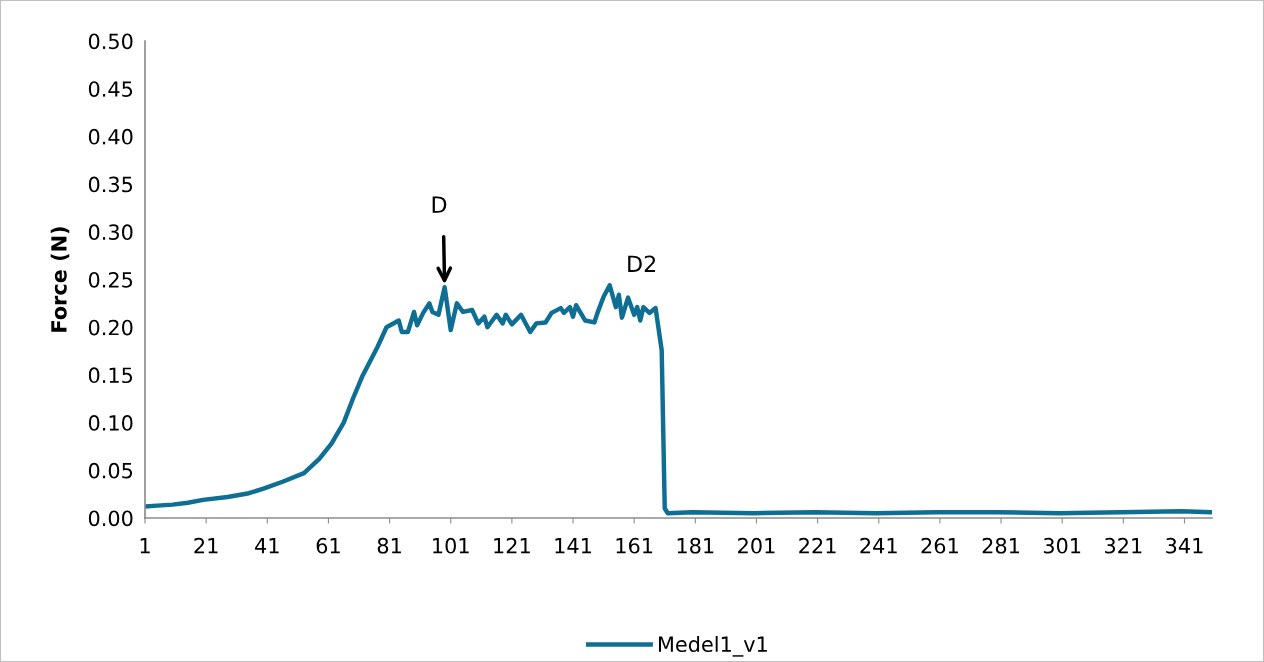  I want to click on y-tick-label: 0.20, so click(110, 327).